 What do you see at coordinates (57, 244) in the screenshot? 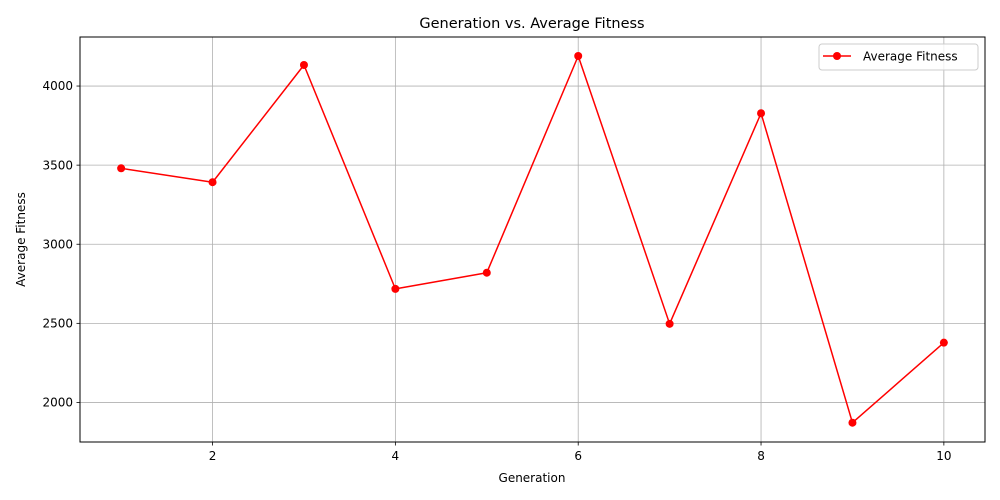
I see `y-tick-label: 3000` at bounding box center [57, 244].